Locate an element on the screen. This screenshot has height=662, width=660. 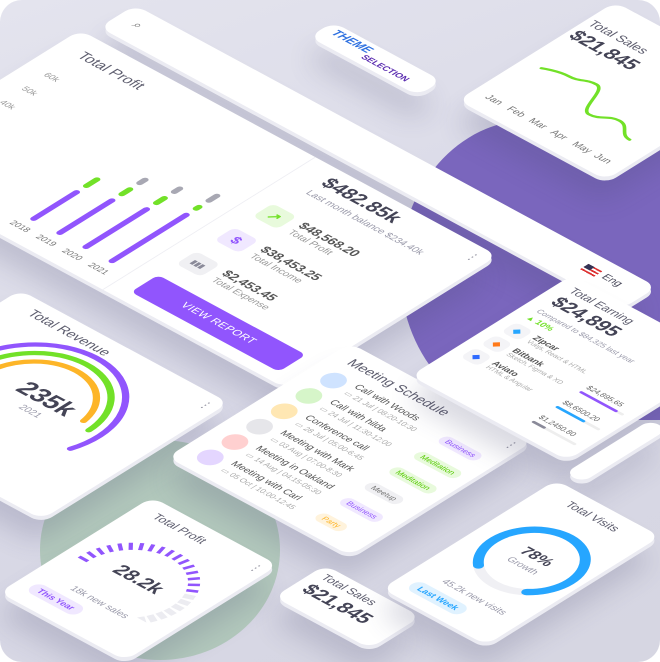
sales-line-chart is located at coordinates (585, 104).